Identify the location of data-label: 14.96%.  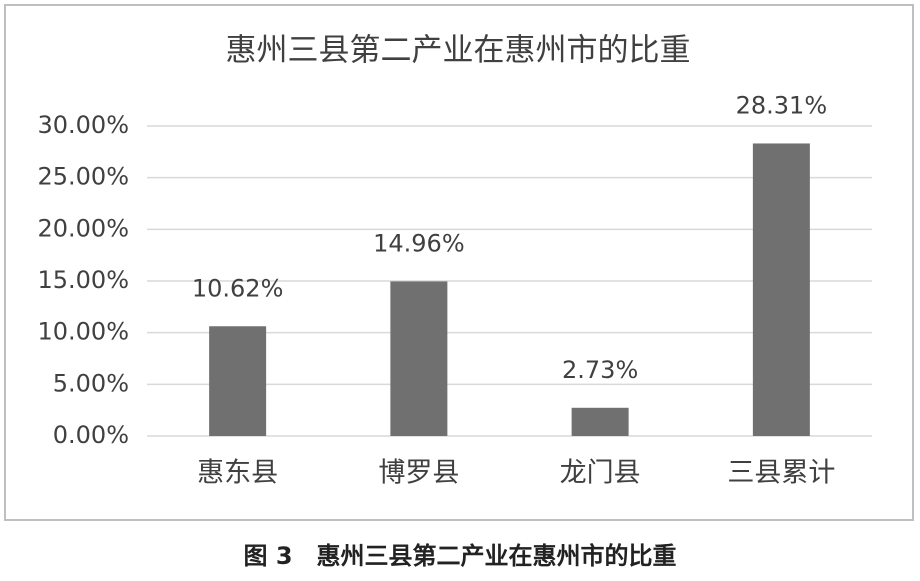
(419, 243).